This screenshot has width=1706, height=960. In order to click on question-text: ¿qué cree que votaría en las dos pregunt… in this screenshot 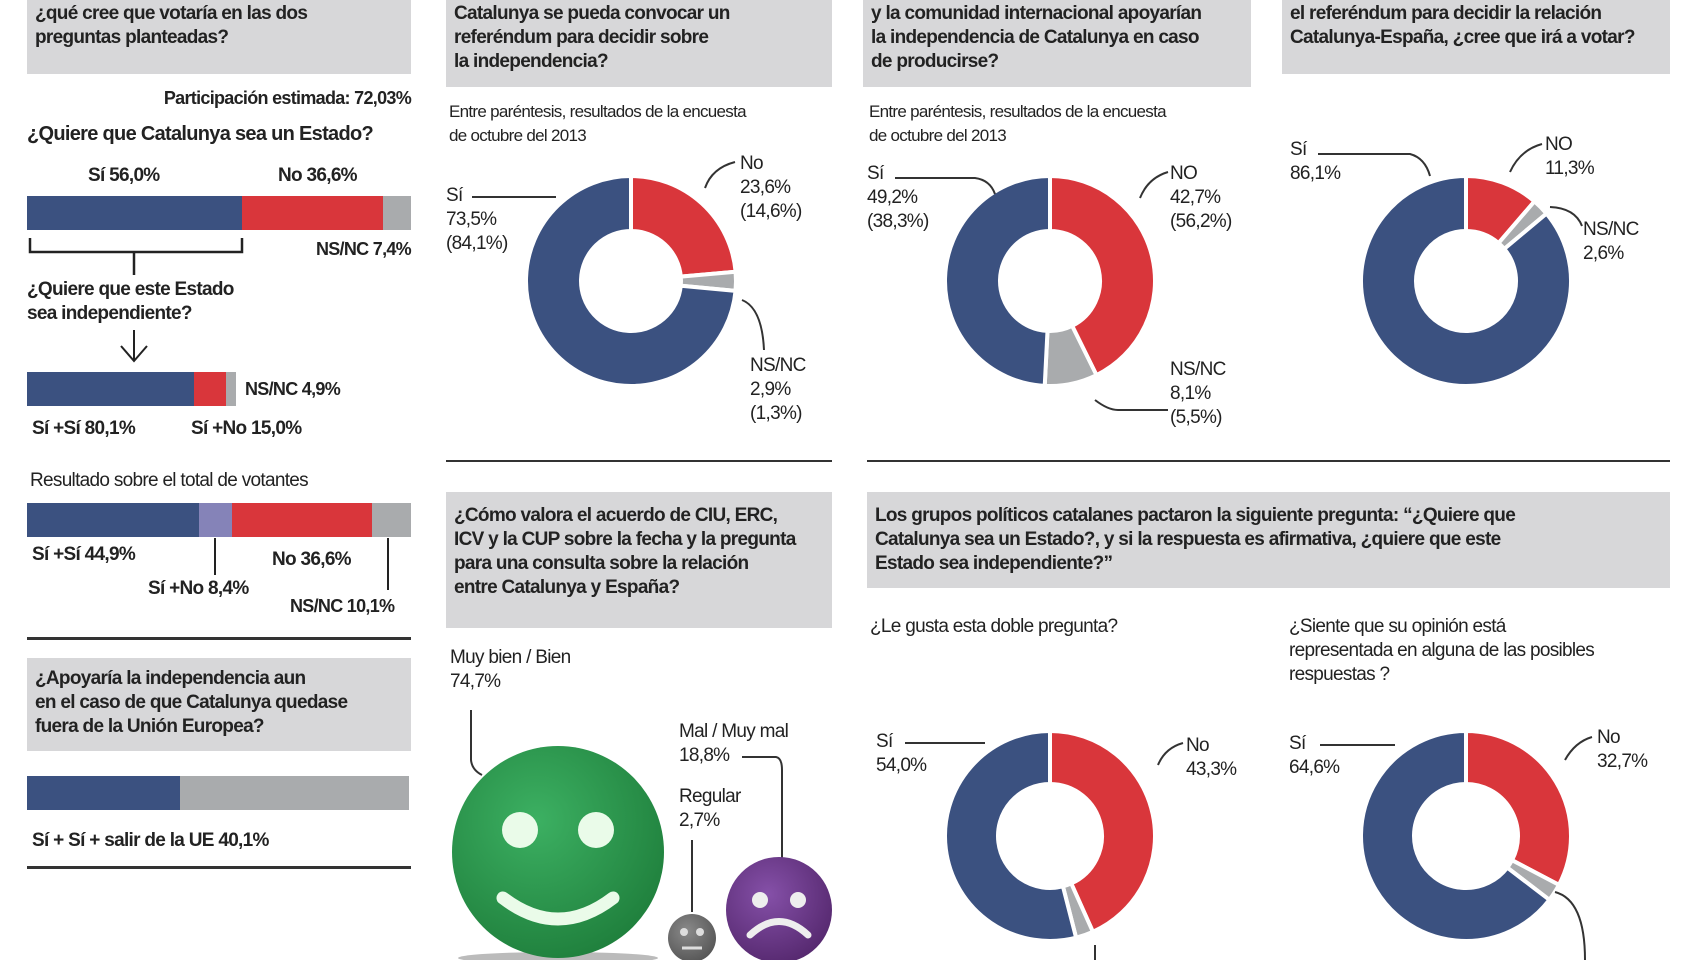, I will do `click(171, 25)`.